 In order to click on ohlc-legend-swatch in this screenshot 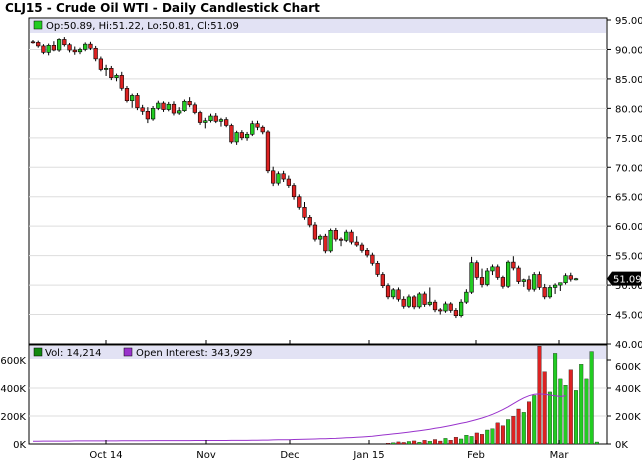, I will do `click(38, 25)`.